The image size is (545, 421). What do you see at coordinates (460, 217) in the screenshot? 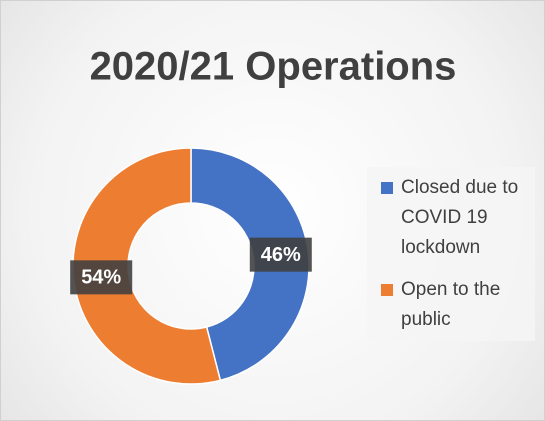
I see `legend-label: Closed due to COVID 19 lockdown` at bounding box center [460, 217].